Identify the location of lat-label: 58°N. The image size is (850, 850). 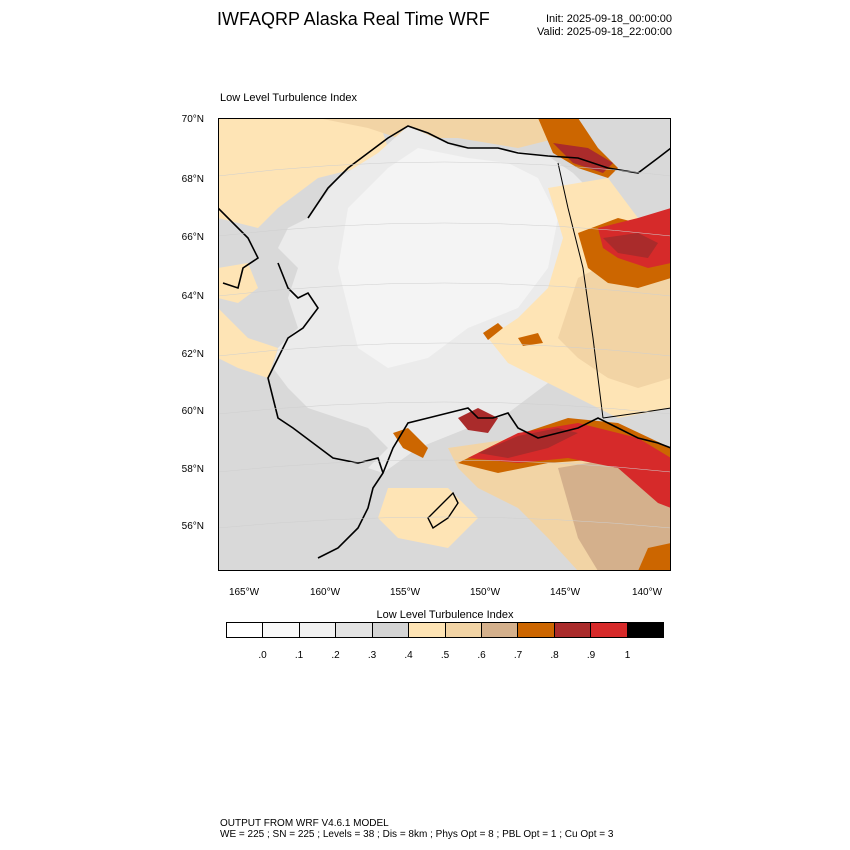
(192, 469).